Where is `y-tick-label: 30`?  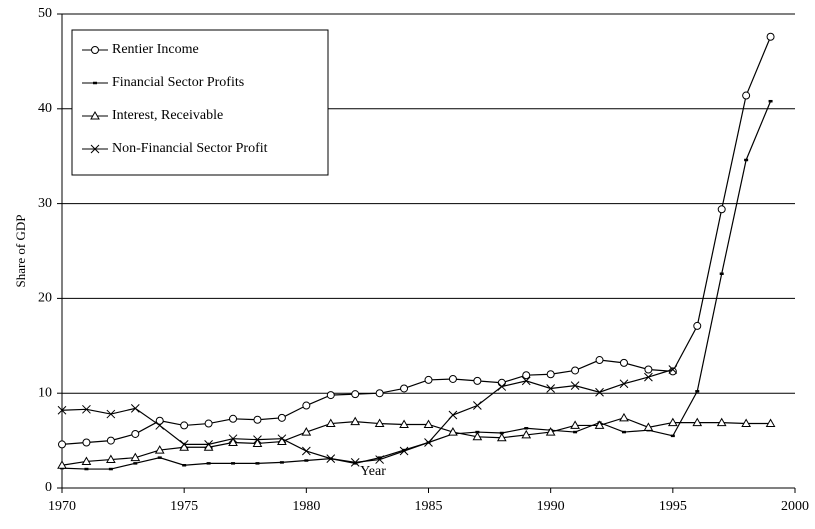 y-tick-label: 30 is located at coordinates (45, 203).